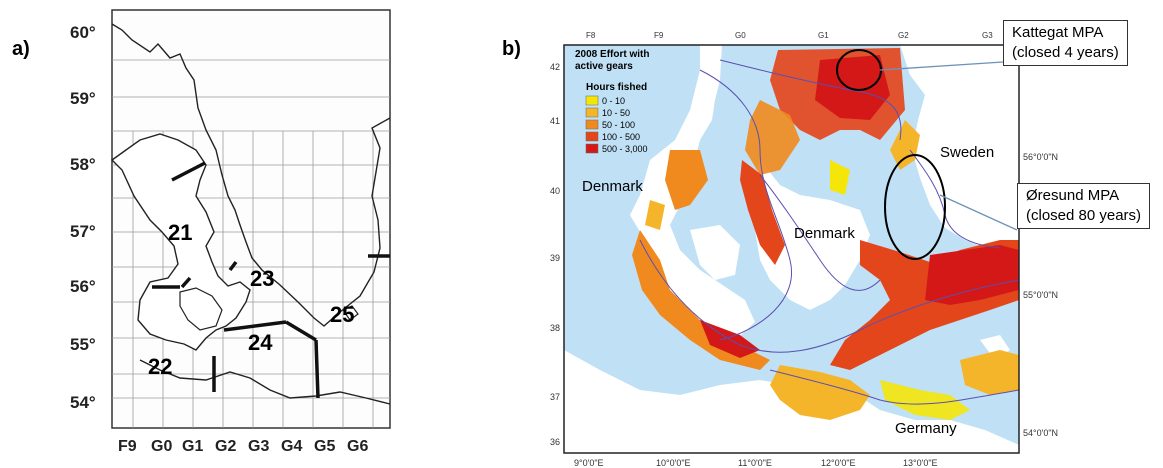 This screenshot has width=1163, height=468. I want to click on kattegat-callout-line1: Kattegat MPA, so click(1058, 32).